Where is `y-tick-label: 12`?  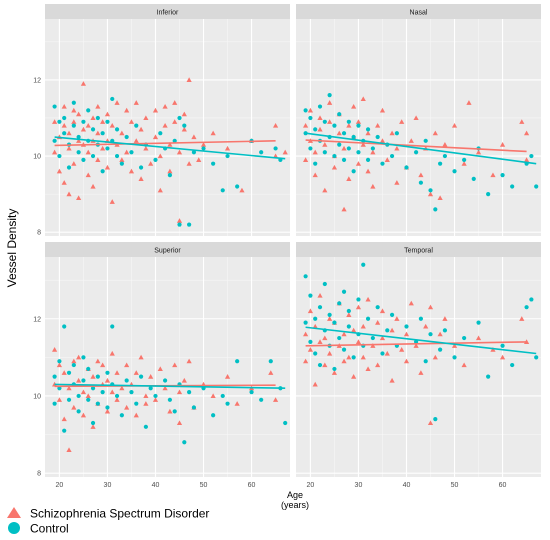 y-tick-label: 12 is located at coordinates (37, 319).